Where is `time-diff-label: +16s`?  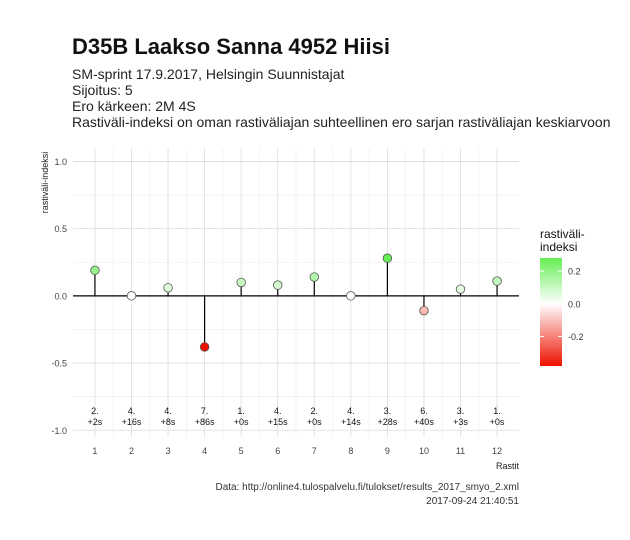 time-diff-label: +16s is located at coordinates (132, 422).